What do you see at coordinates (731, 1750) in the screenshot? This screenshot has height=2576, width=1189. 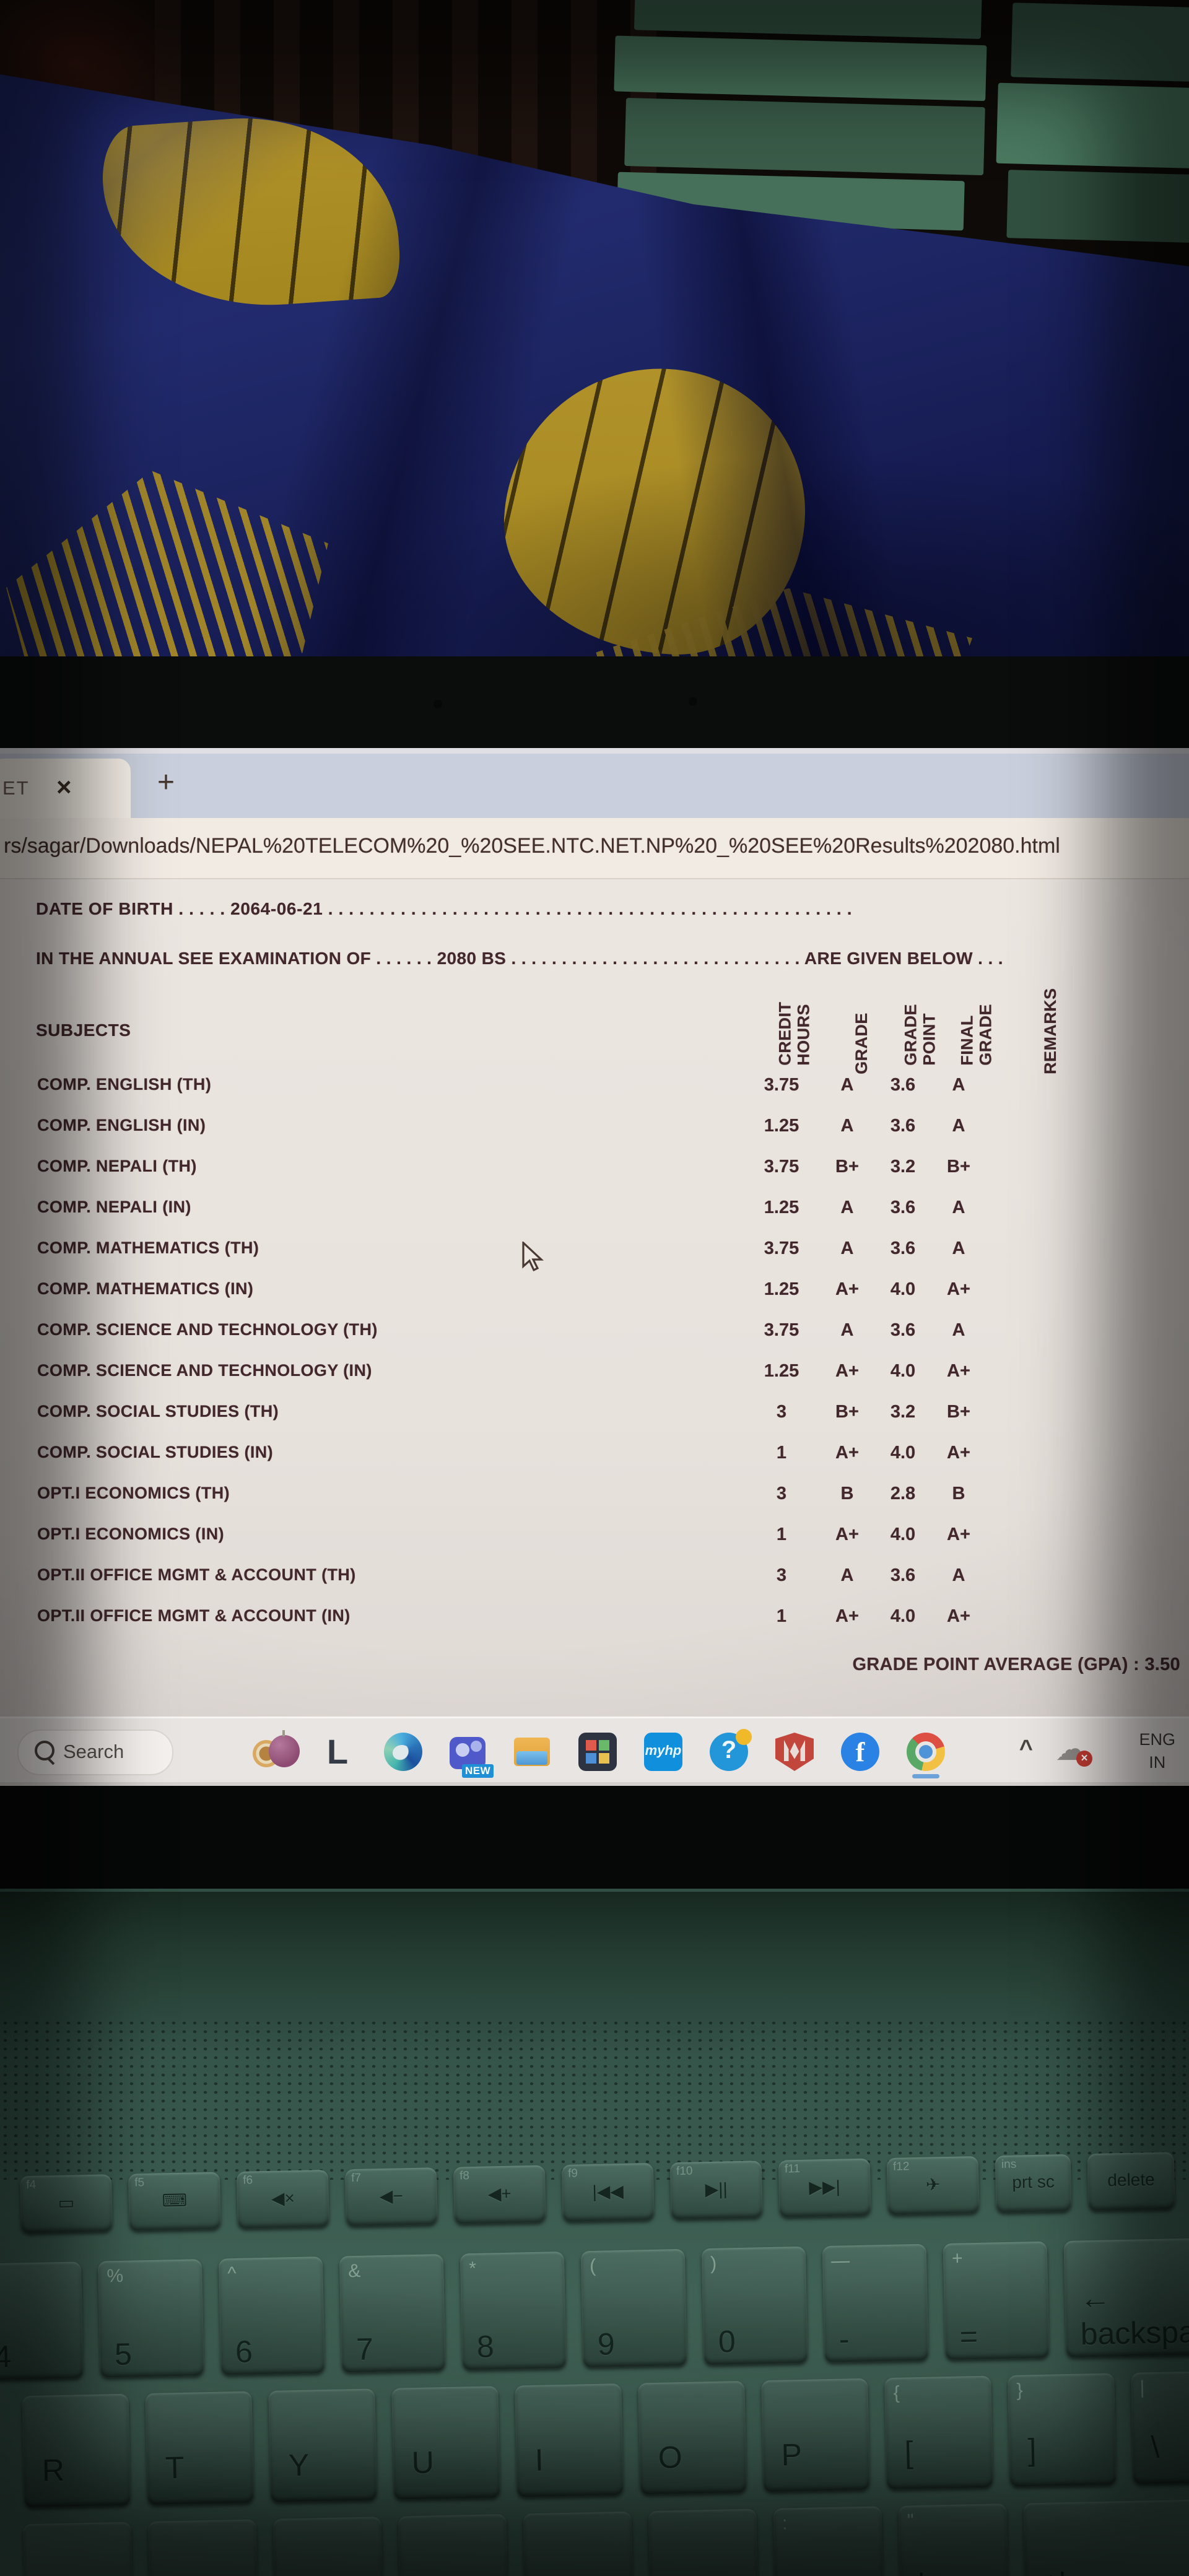 I see `hp-support-icon: ?` at bounding box center [731, 1750].